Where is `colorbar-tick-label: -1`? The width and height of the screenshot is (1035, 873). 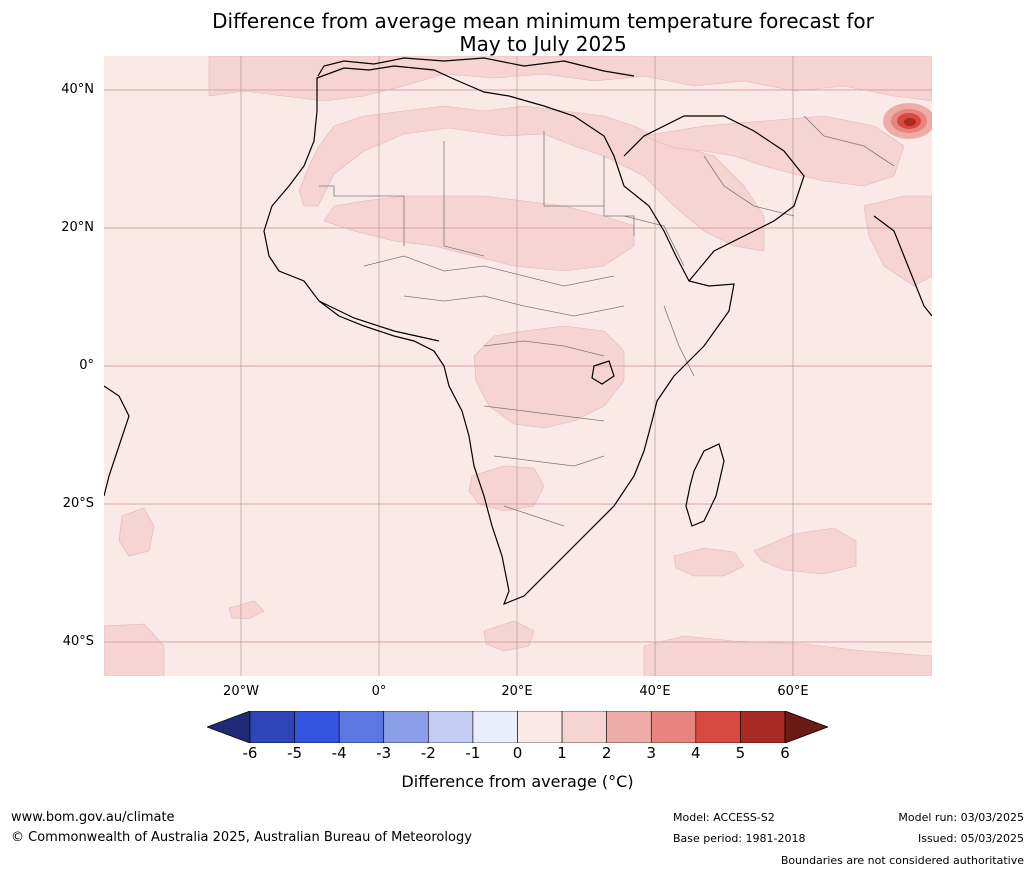
colorbar-tick-label: -1 is located at coordinates (473, 753).